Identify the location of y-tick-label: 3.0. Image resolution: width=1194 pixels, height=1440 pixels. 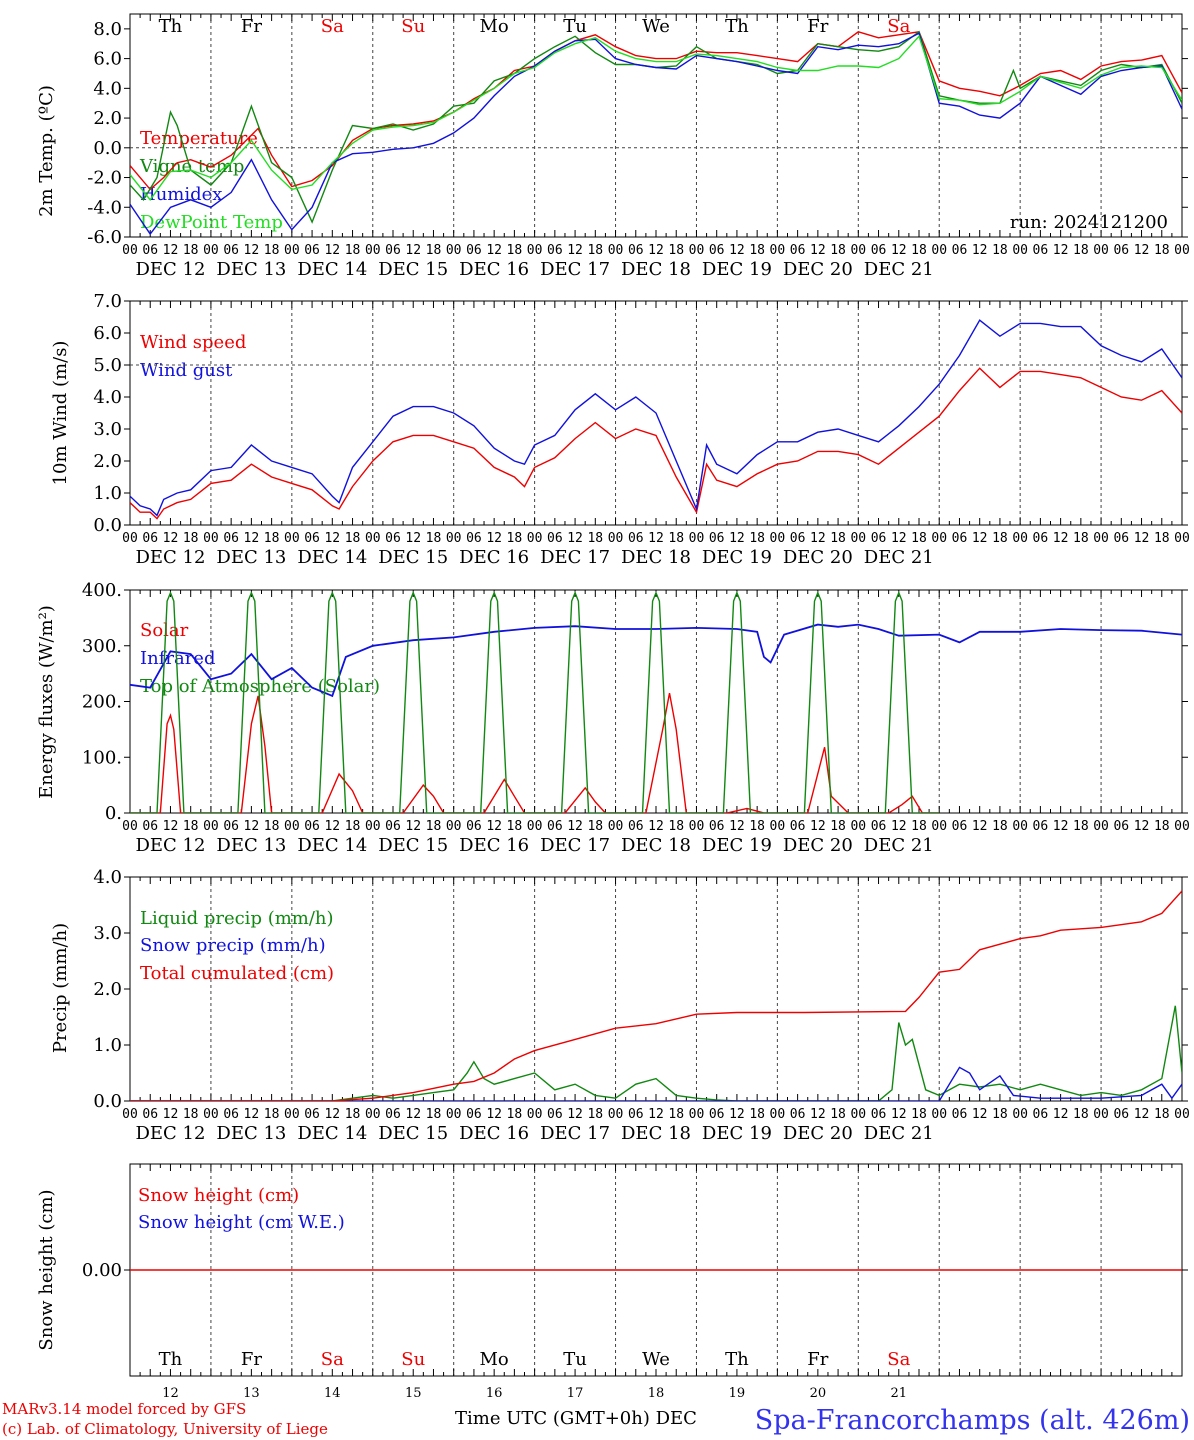
(107, 429).